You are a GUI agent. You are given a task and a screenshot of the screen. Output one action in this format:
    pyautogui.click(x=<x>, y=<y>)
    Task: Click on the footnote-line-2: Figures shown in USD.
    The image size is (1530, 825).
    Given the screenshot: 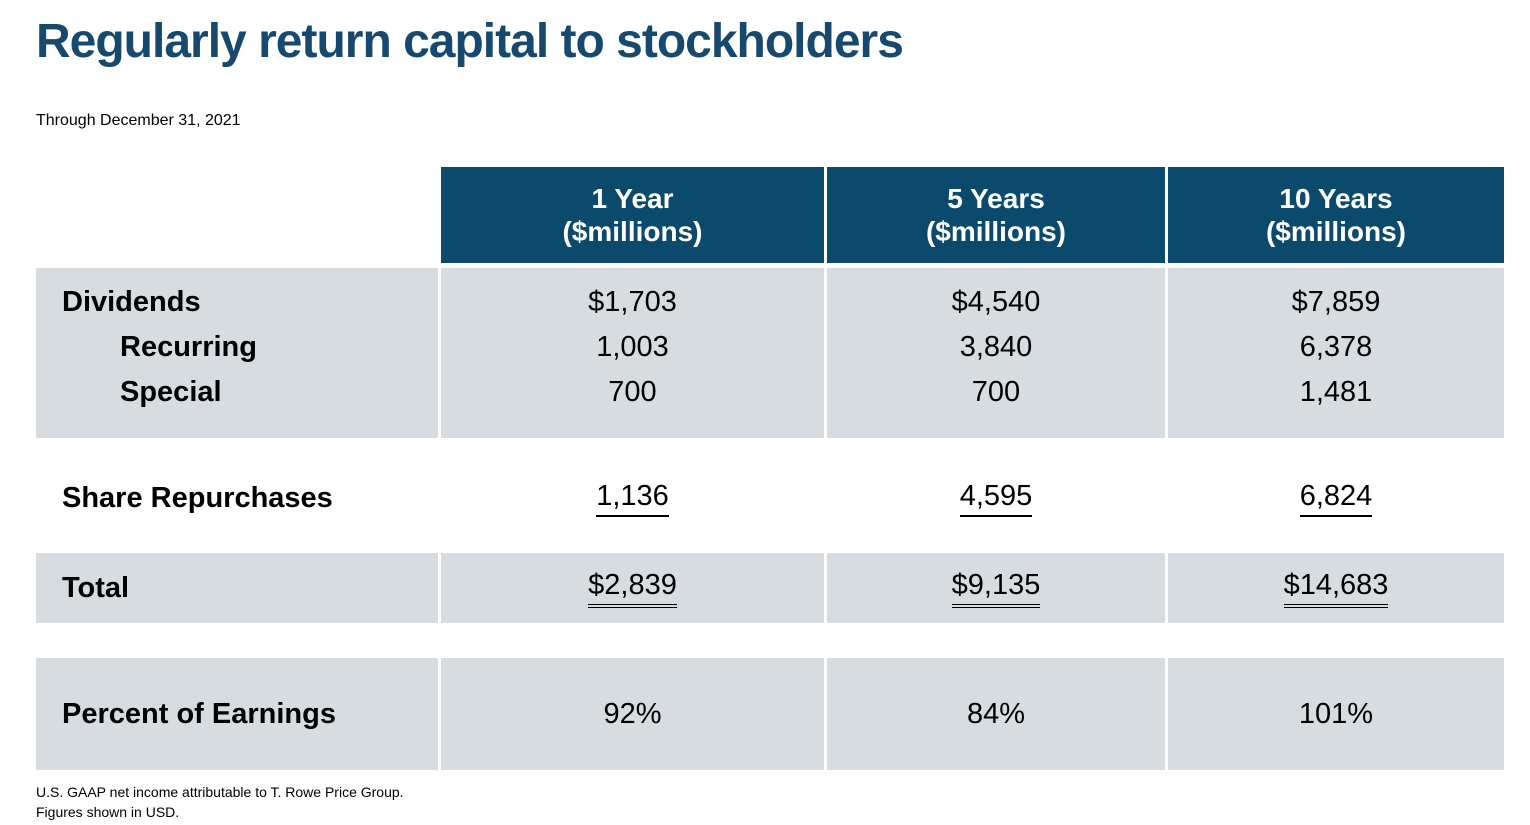 What is the action you would take?
    pyautogui.click(x=108, y=812)
    